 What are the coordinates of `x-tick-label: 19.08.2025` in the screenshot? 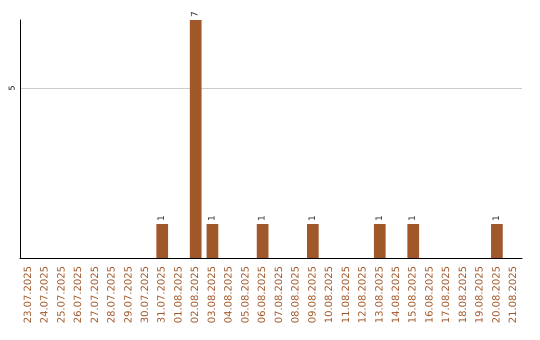 It's located at (480, 295).